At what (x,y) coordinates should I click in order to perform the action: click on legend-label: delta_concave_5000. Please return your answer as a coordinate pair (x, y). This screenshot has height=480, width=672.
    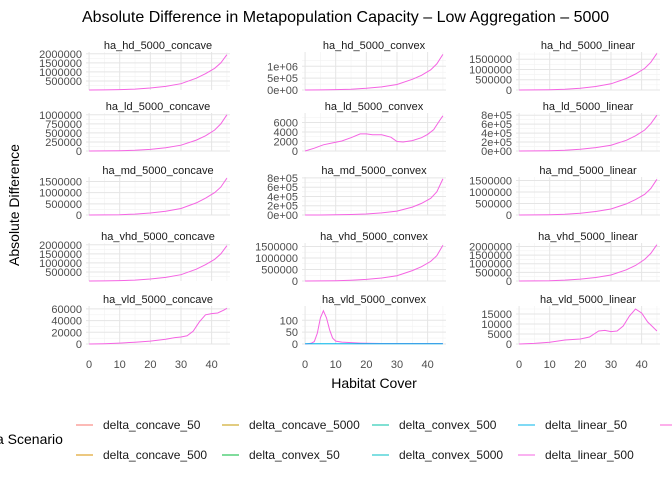
    Looking at the image, I should click on (304, 425).